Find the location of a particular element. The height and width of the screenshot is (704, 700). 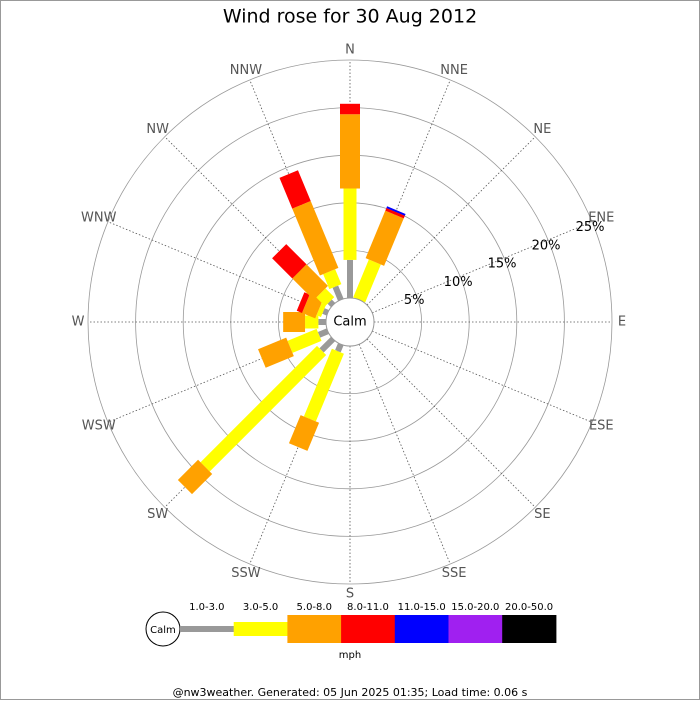

legend-label: 3.0-5.0 is located at coordinates (260, 607).